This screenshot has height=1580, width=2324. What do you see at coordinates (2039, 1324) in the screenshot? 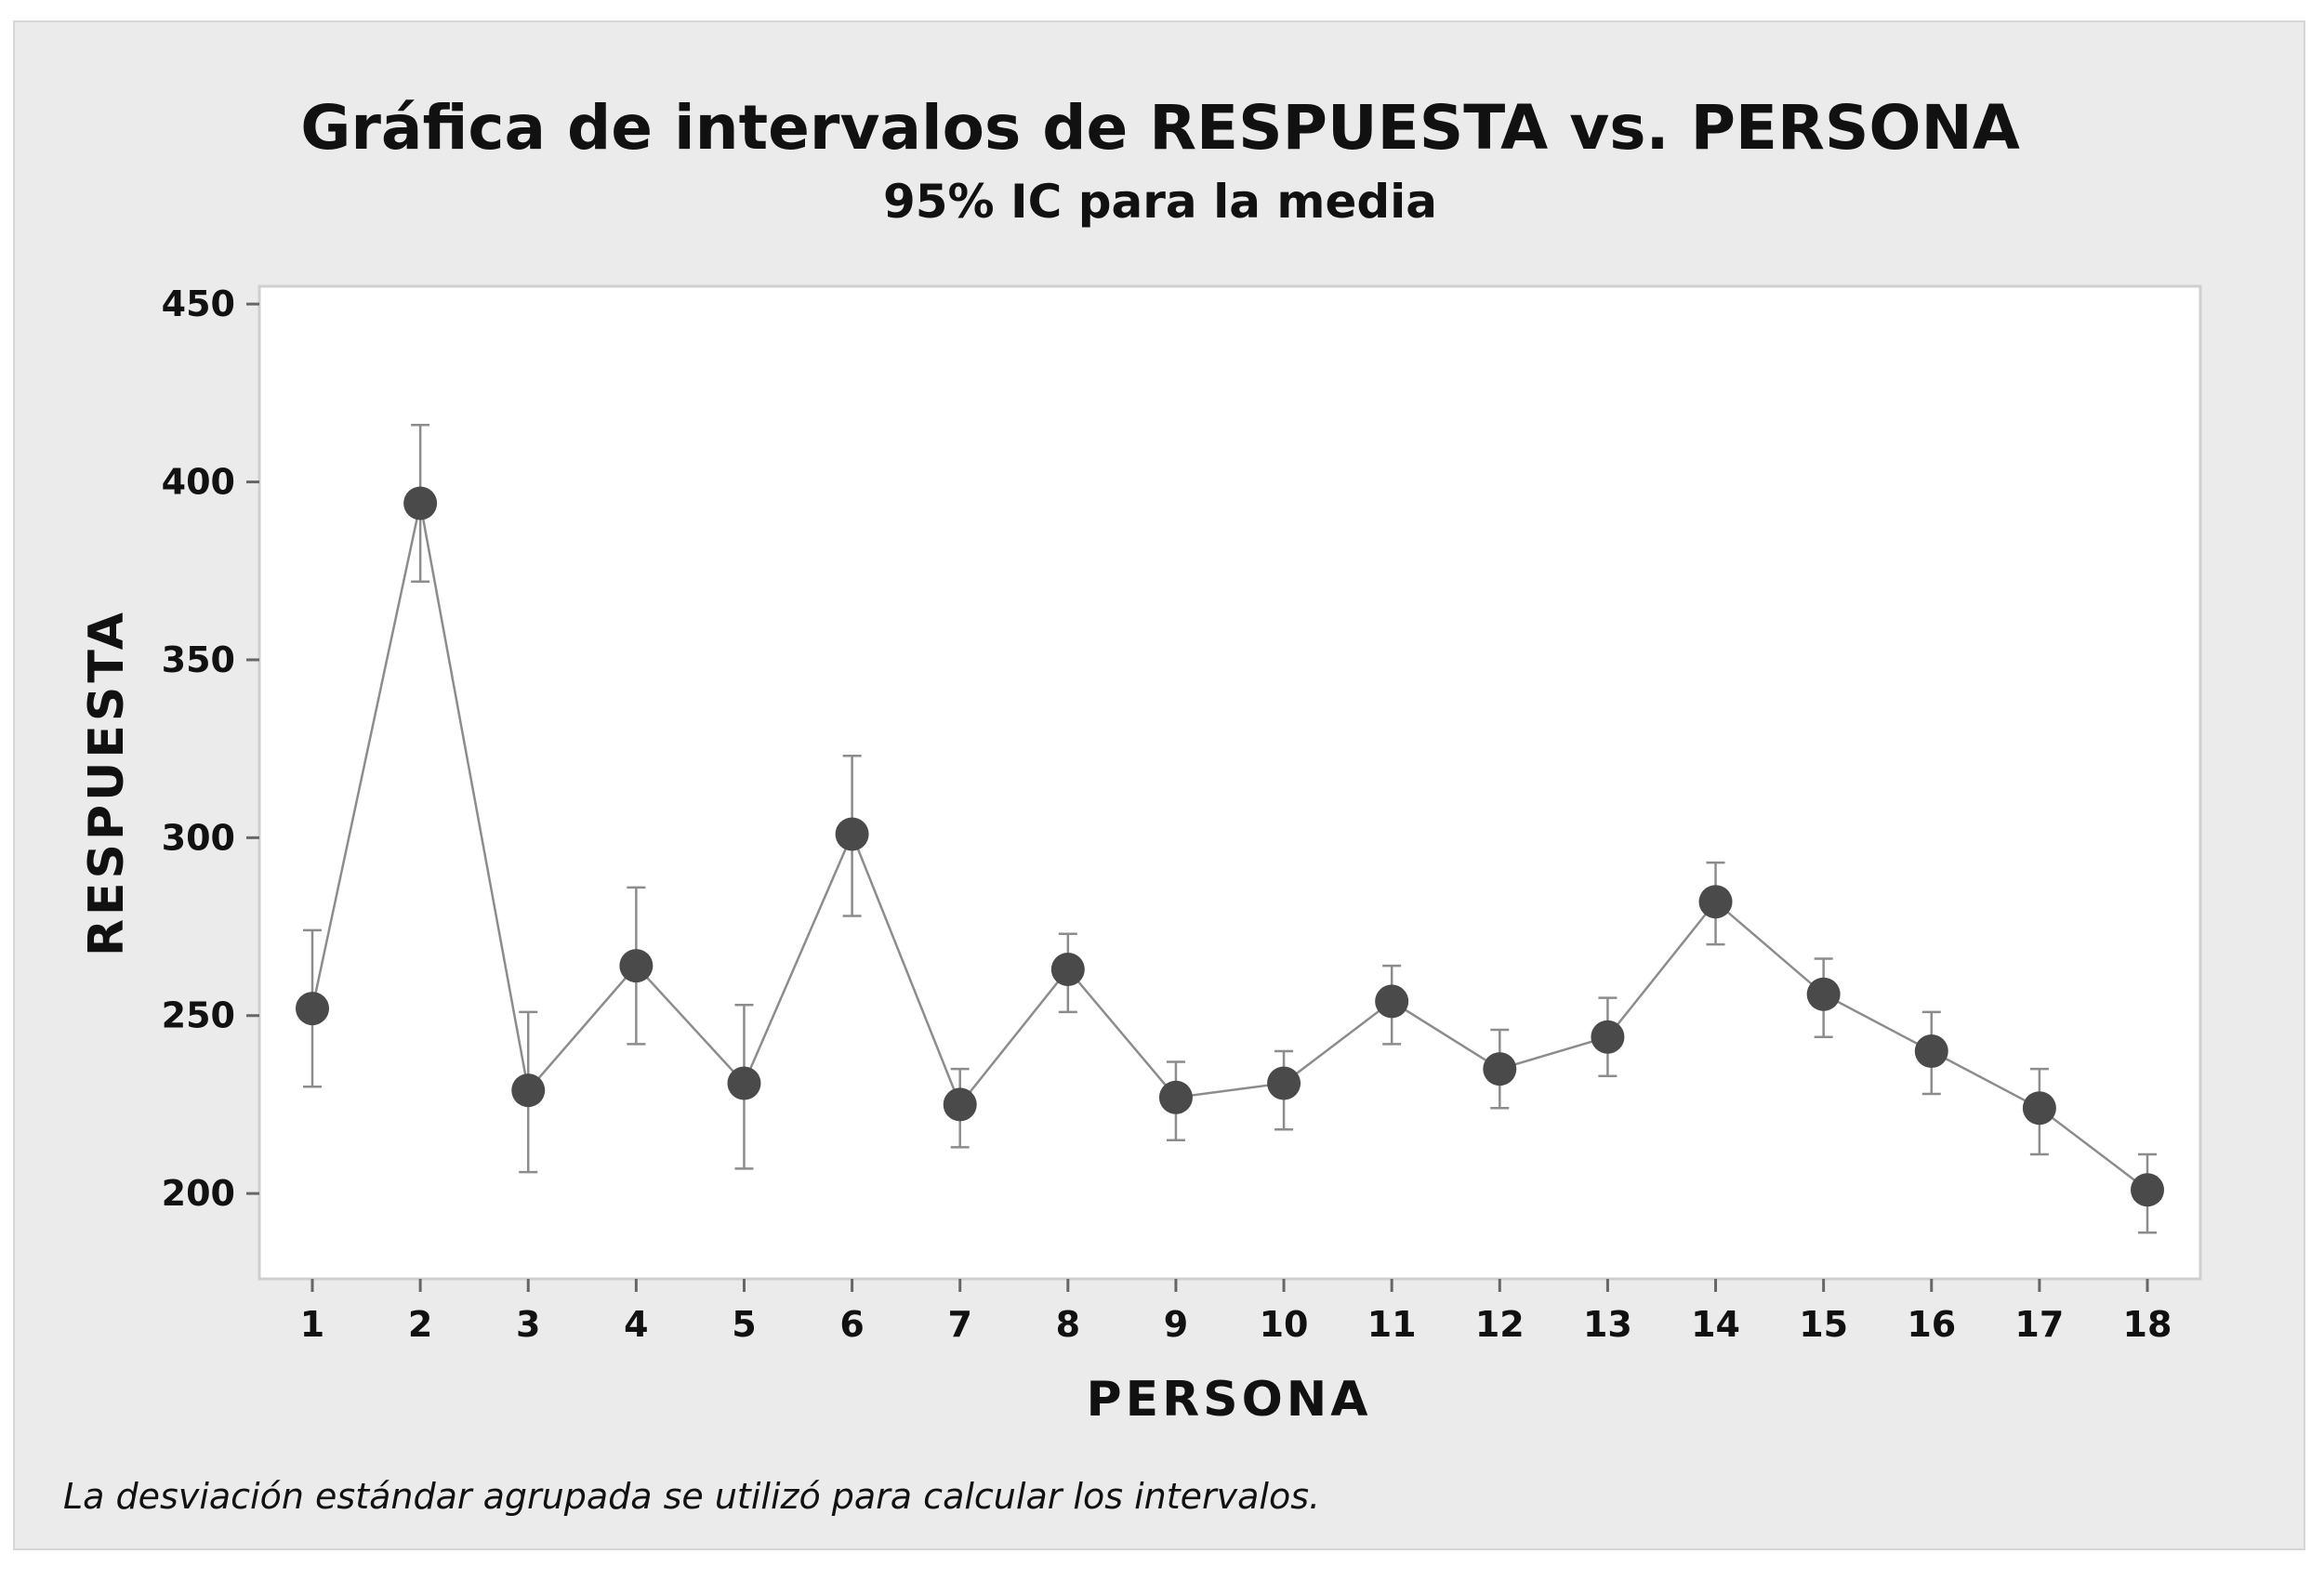
I see `x-tick-label: 17` at bounding box center [2039, 1324].